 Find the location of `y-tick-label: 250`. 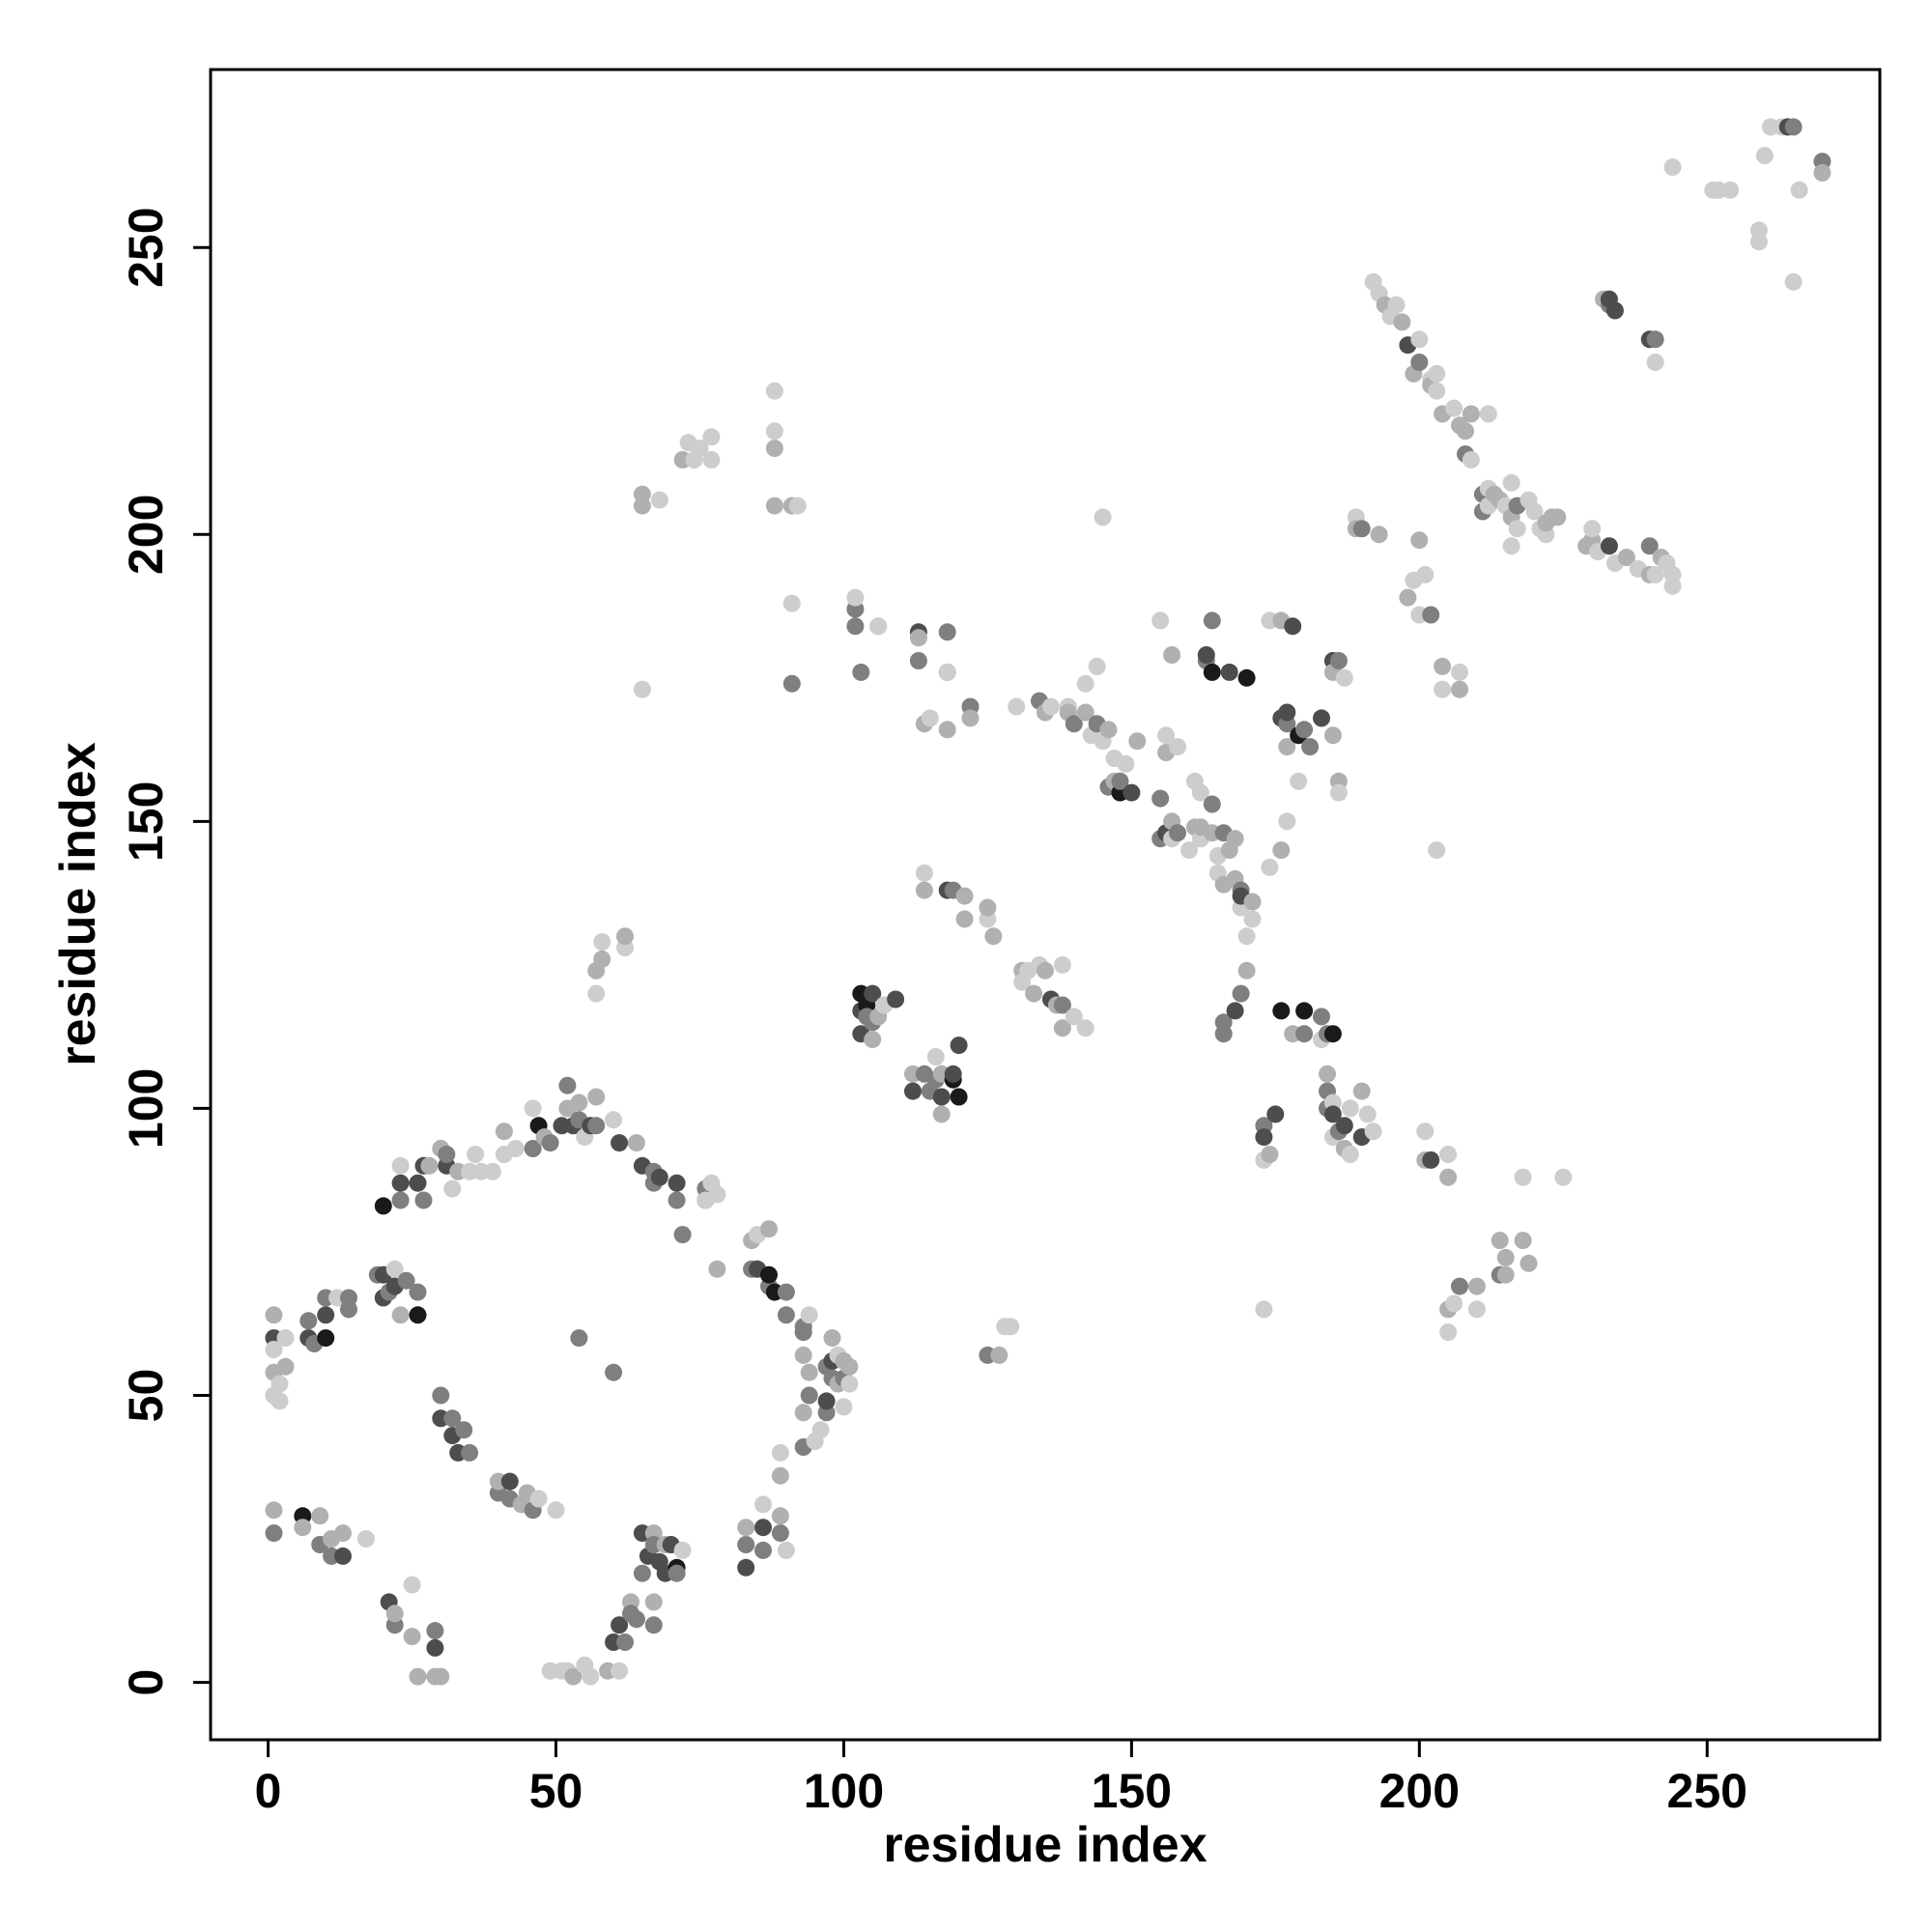

y-tick-label: 250 is located at coordinates (146, 247).